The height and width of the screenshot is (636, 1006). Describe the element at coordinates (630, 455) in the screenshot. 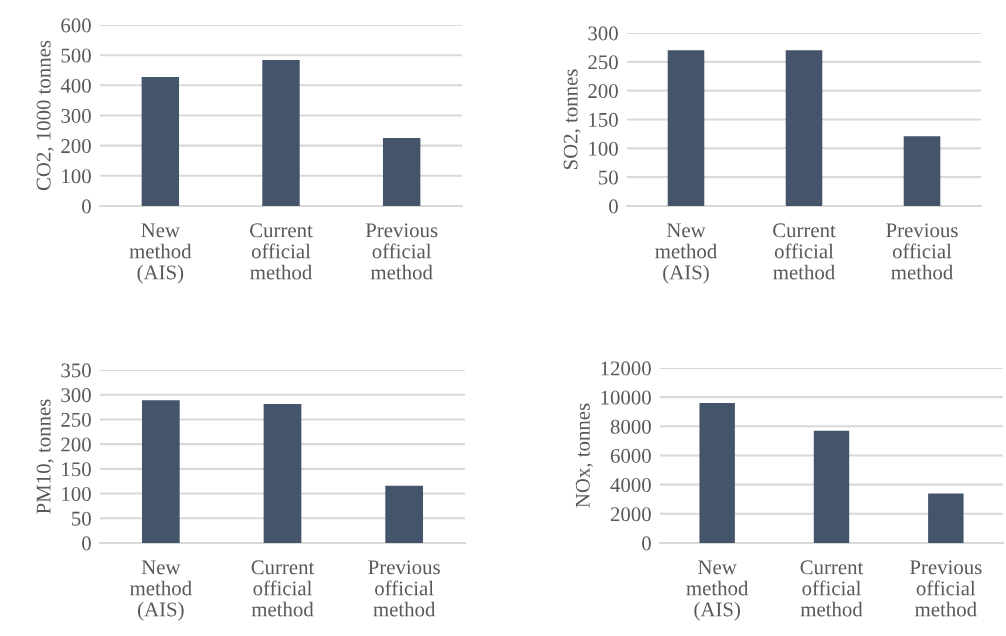

I see `y-tick-label: 6000` at that location.